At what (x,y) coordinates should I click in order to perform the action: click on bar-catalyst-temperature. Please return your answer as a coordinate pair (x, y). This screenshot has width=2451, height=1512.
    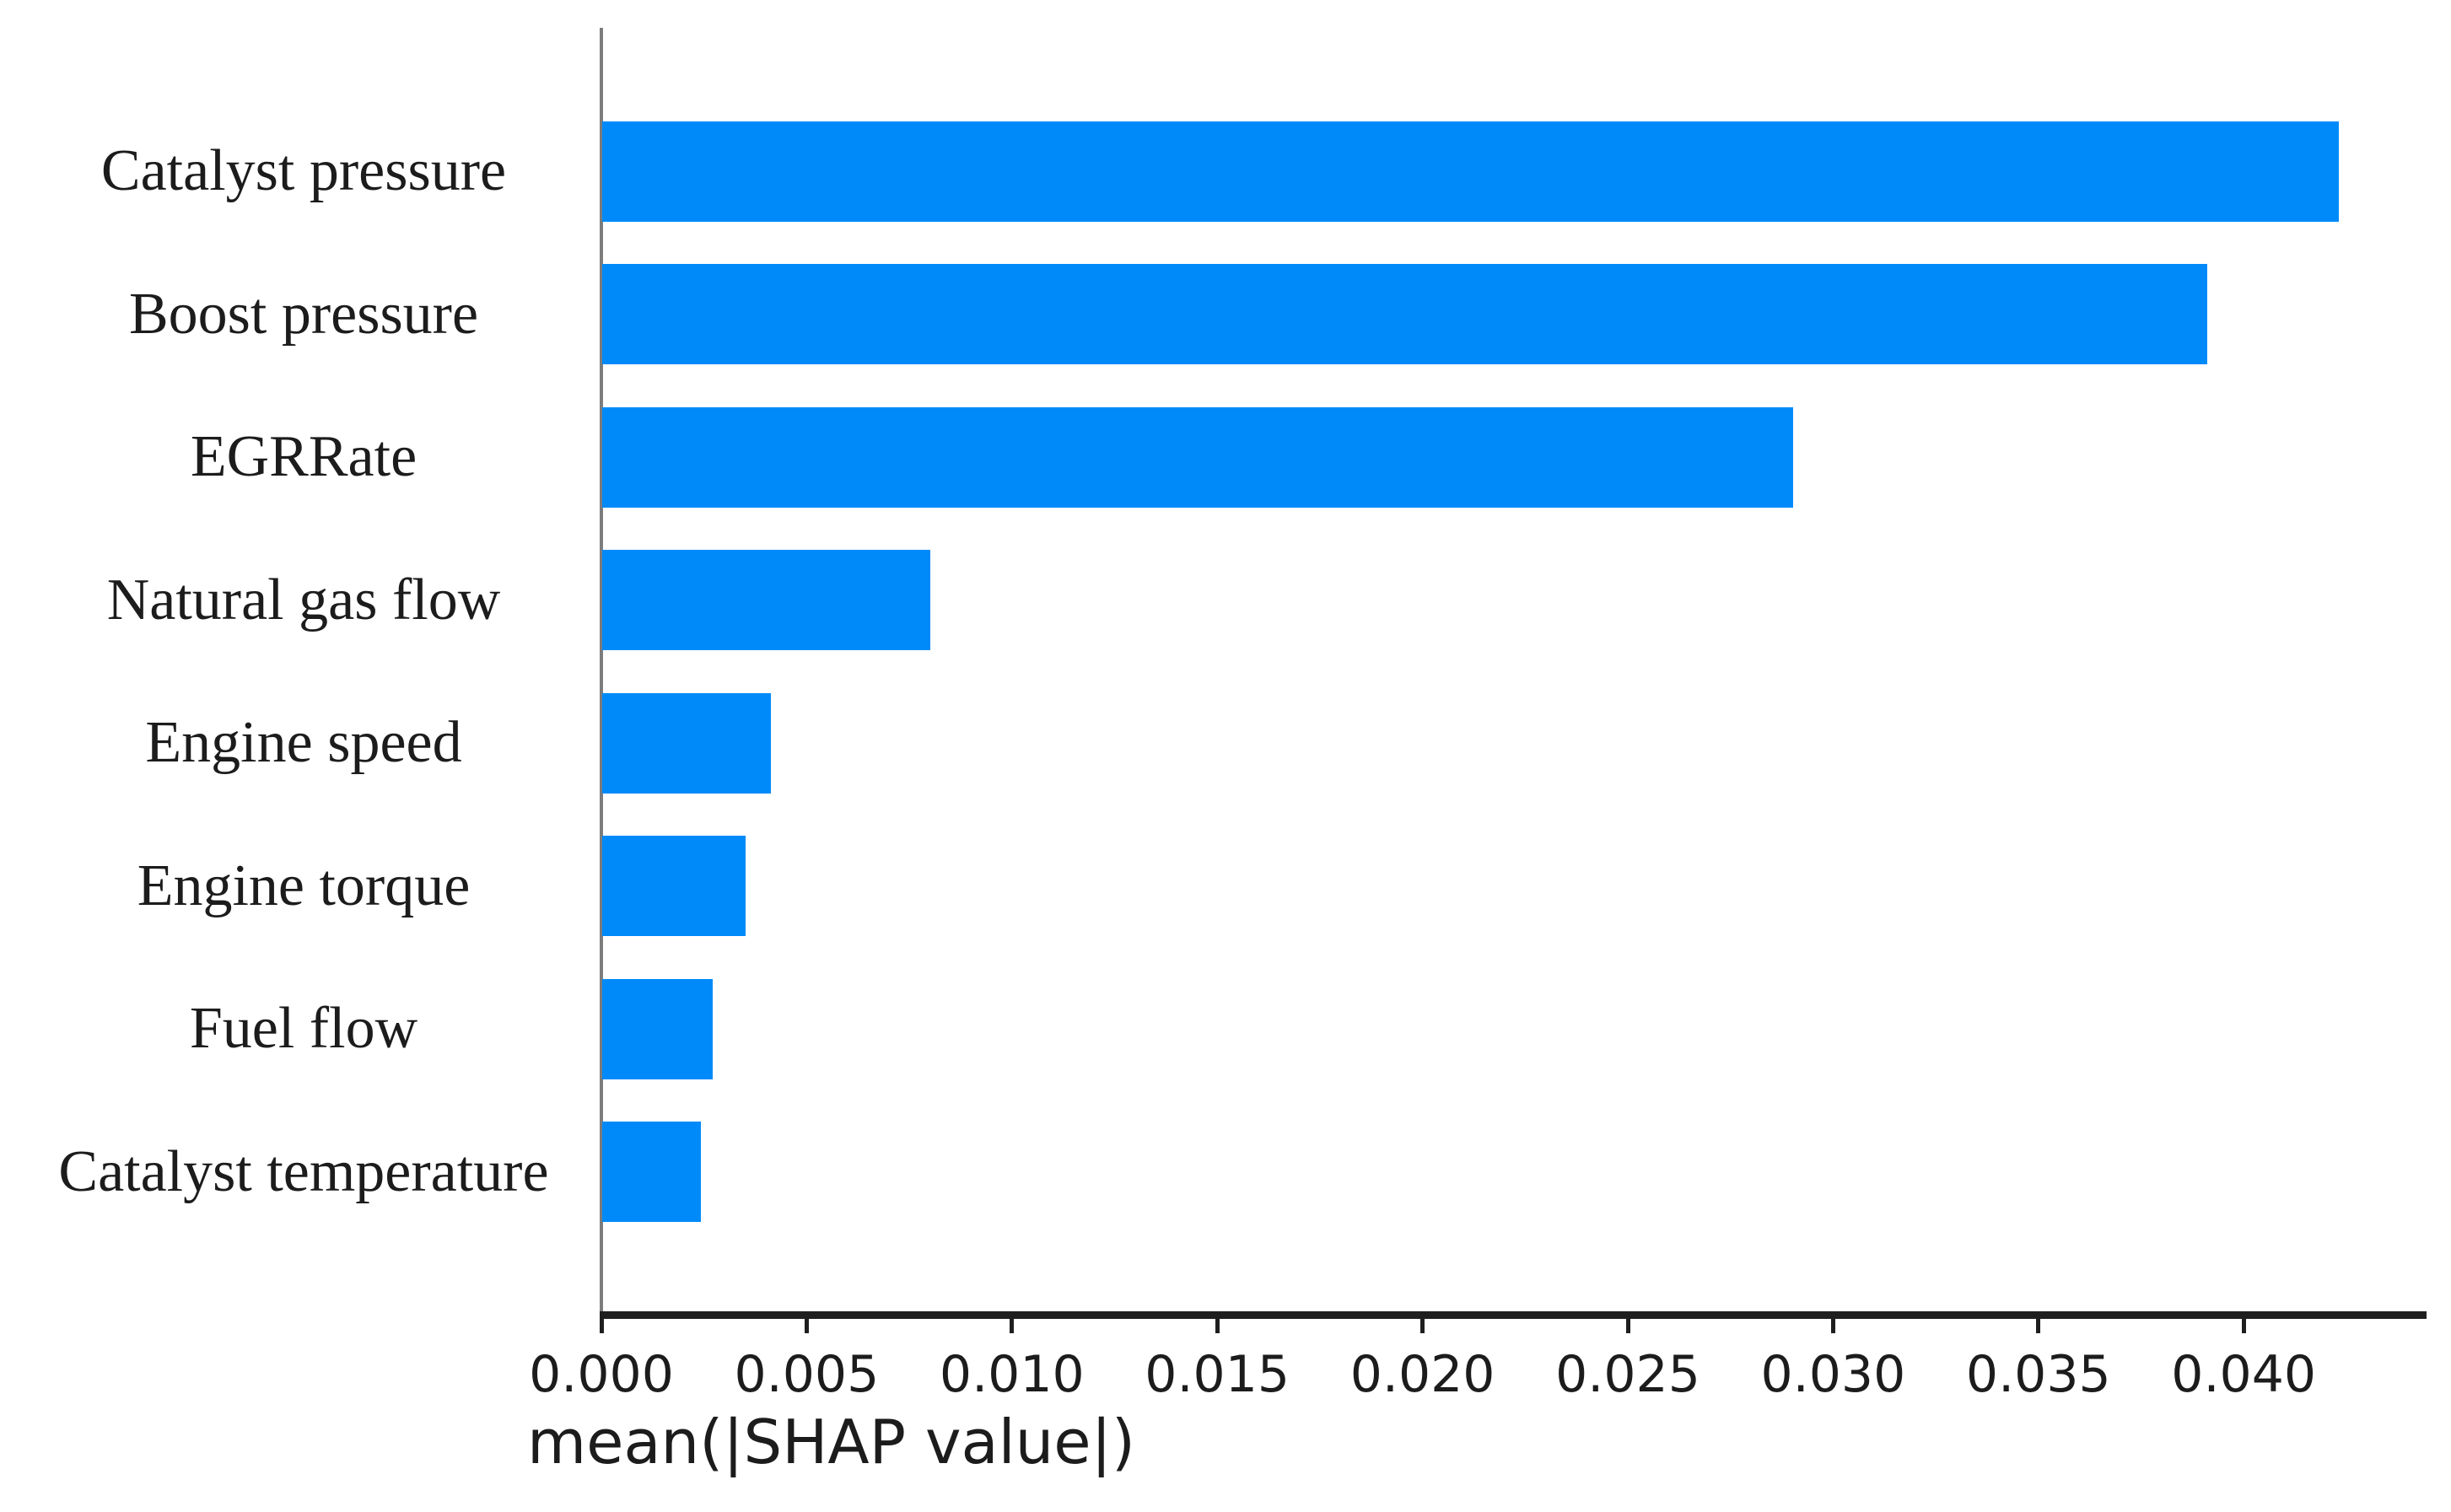
    Looking at the image, I should click on (651, 1172).